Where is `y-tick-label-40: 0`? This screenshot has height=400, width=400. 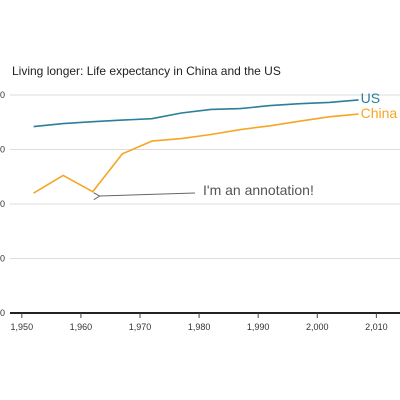 y-tick-label-40: 0 is located at coordinates (2, 204).